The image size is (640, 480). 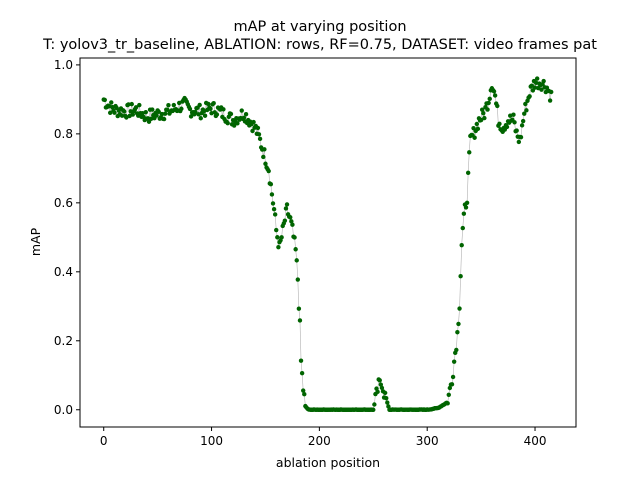 I want to click on y-tick-label: 0.6, so click(x=63, y=203).